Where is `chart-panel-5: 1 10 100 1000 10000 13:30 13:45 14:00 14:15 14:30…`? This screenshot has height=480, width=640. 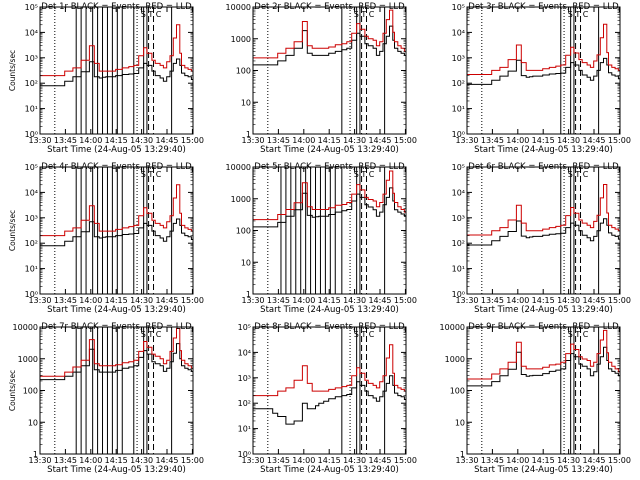 chart-panel-5: 1 10 100 1000 10000 13:30 13:45 14:00 14:15 14:30… is located at coordinates (321, 238).